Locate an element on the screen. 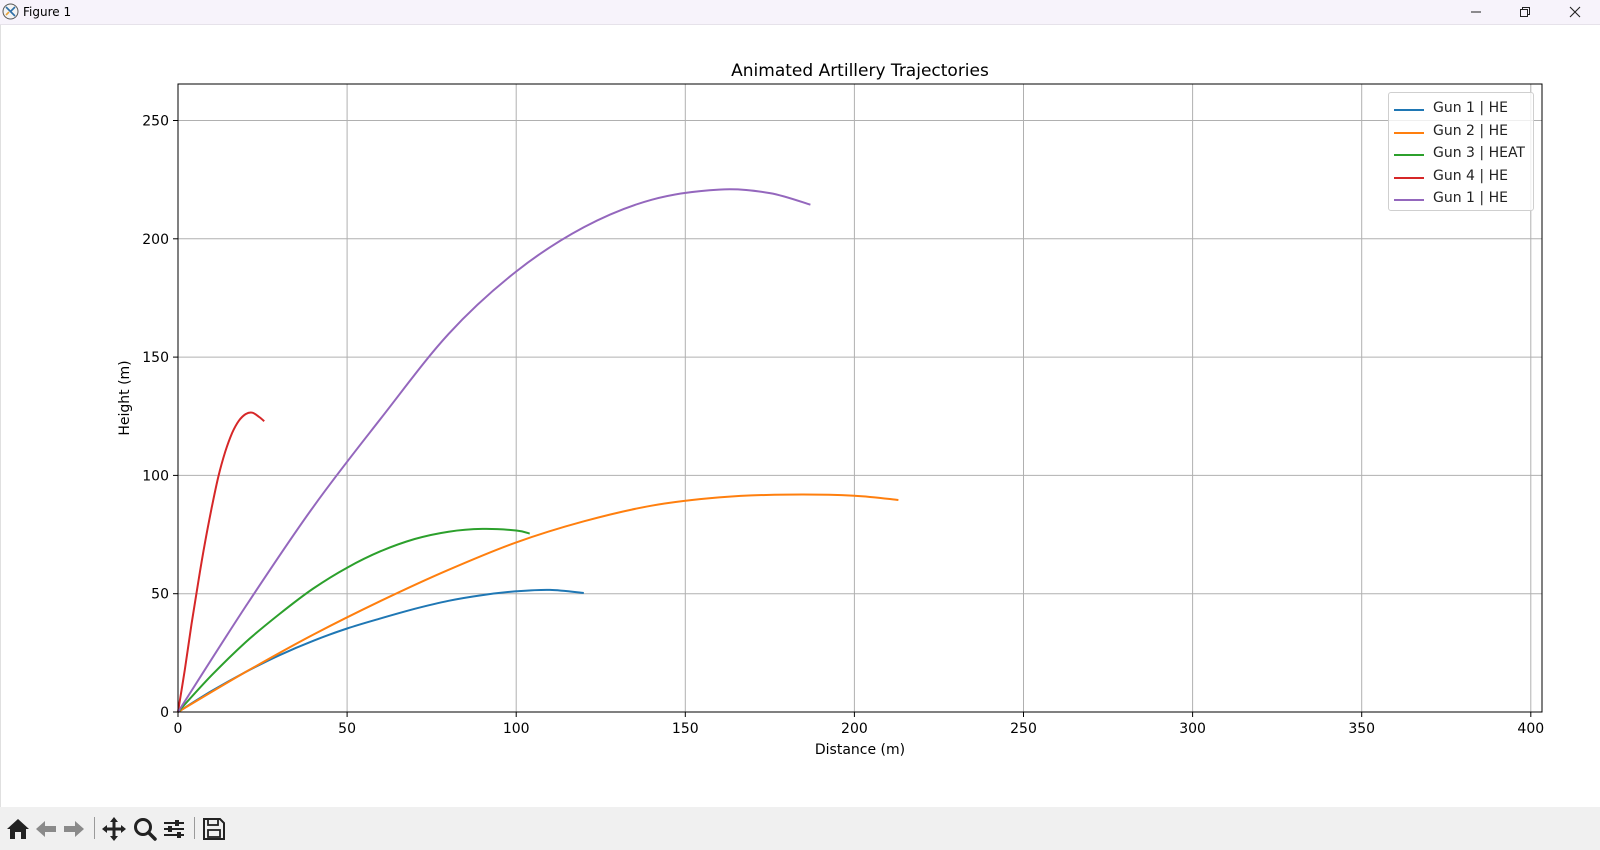 This screenshot has width=1600, height=850. legend-label: Gun 2 | HE is located at coordinates (1470, 130).